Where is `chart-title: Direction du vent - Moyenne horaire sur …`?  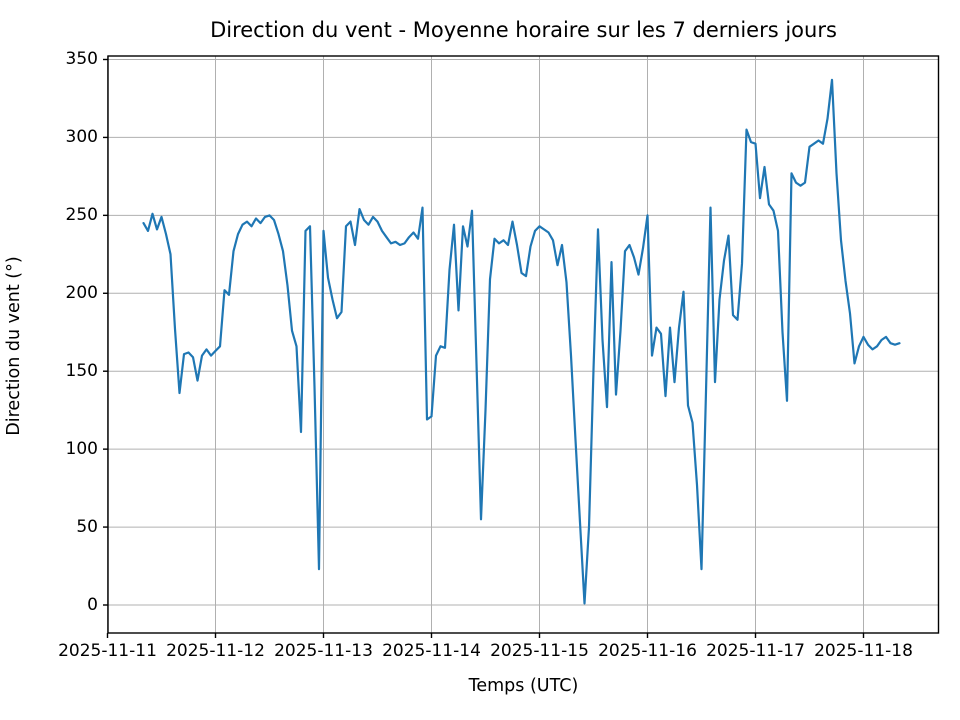
chart-title: Direction du vent - Moyenne horaire sur … is located at coordinates (523, 30).